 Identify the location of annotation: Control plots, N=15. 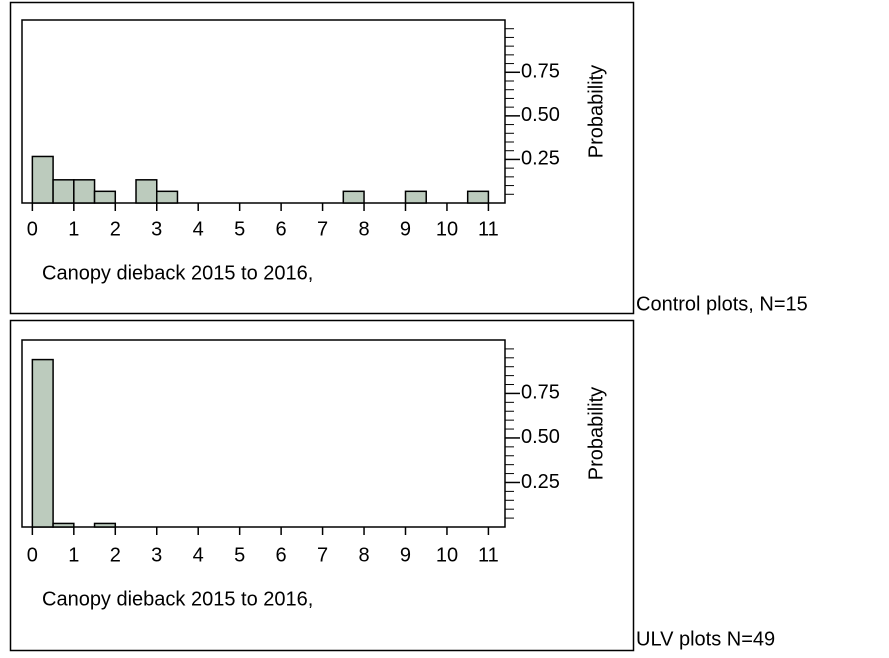
(722, 304).